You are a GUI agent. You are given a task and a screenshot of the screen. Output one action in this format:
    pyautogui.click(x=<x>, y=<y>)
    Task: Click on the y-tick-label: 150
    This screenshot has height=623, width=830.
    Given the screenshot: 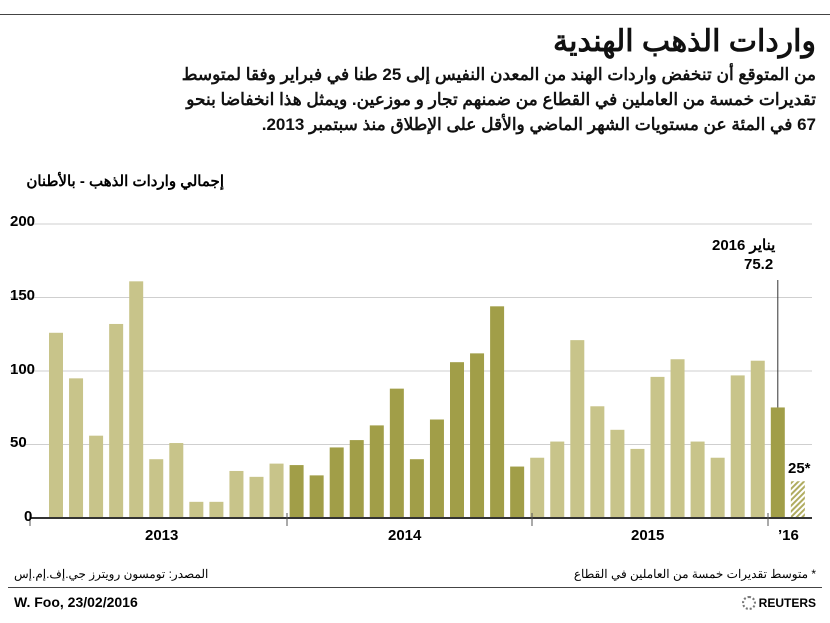 What is the action you would take?
    pyautogui.click(x=23, y=295)
    